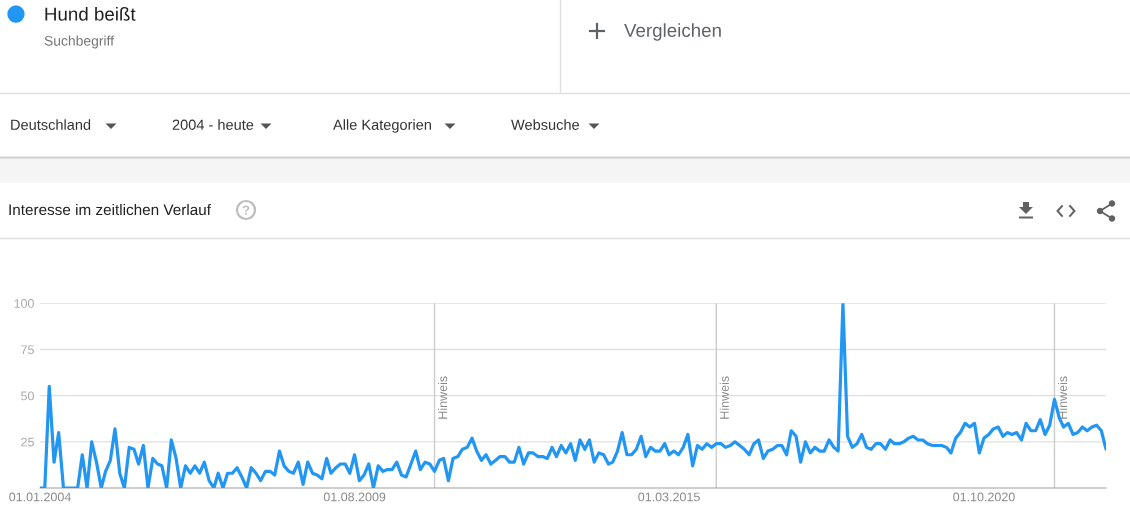 This screenshot has width=1130, height=524. What do you see at coordinates (545, 124) in the screenshot?
I see `text: Websuche` at bounding box center [545, 124].